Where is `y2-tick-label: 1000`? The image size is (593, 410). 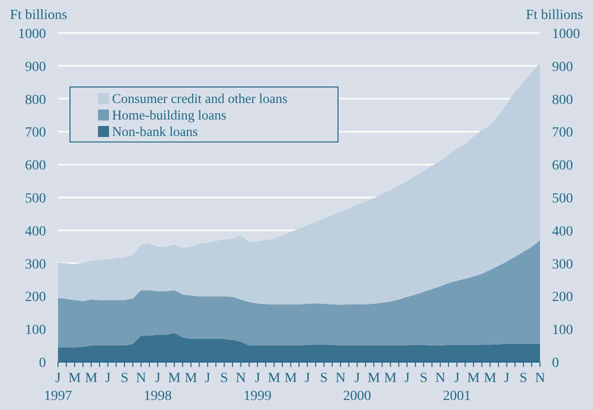
y2-tick-label: 1000 is located at coordinates (566, 34).